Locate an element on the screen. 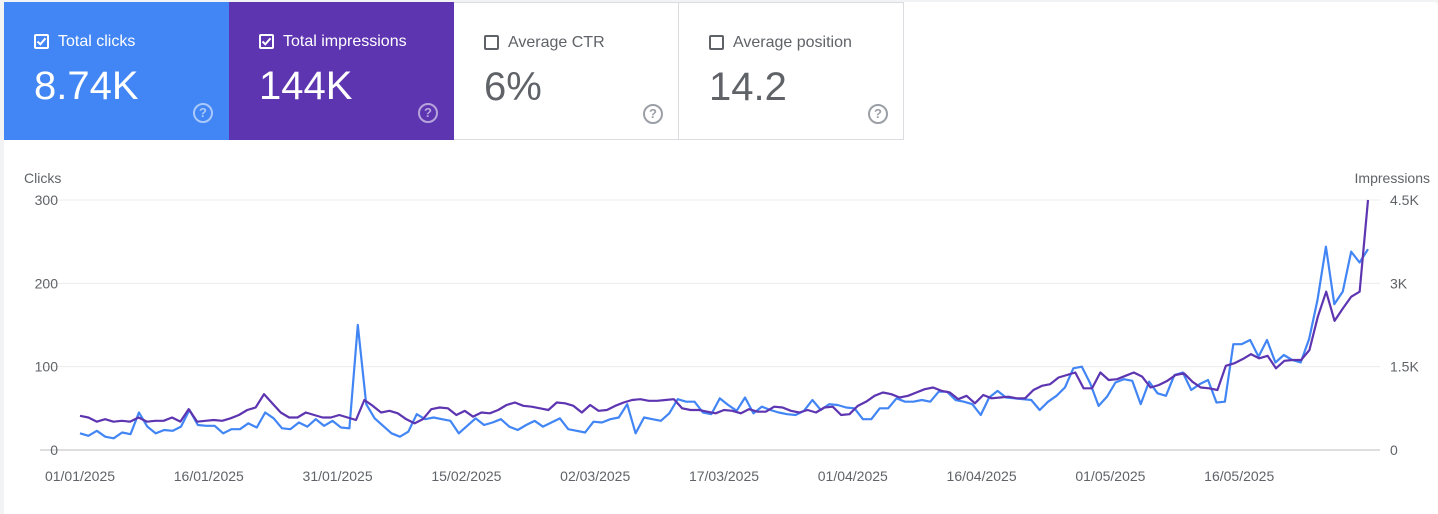 This screenshot has height=514, width=1438. y-axis-left-label: Clicks is located at coordinates (42, 178).